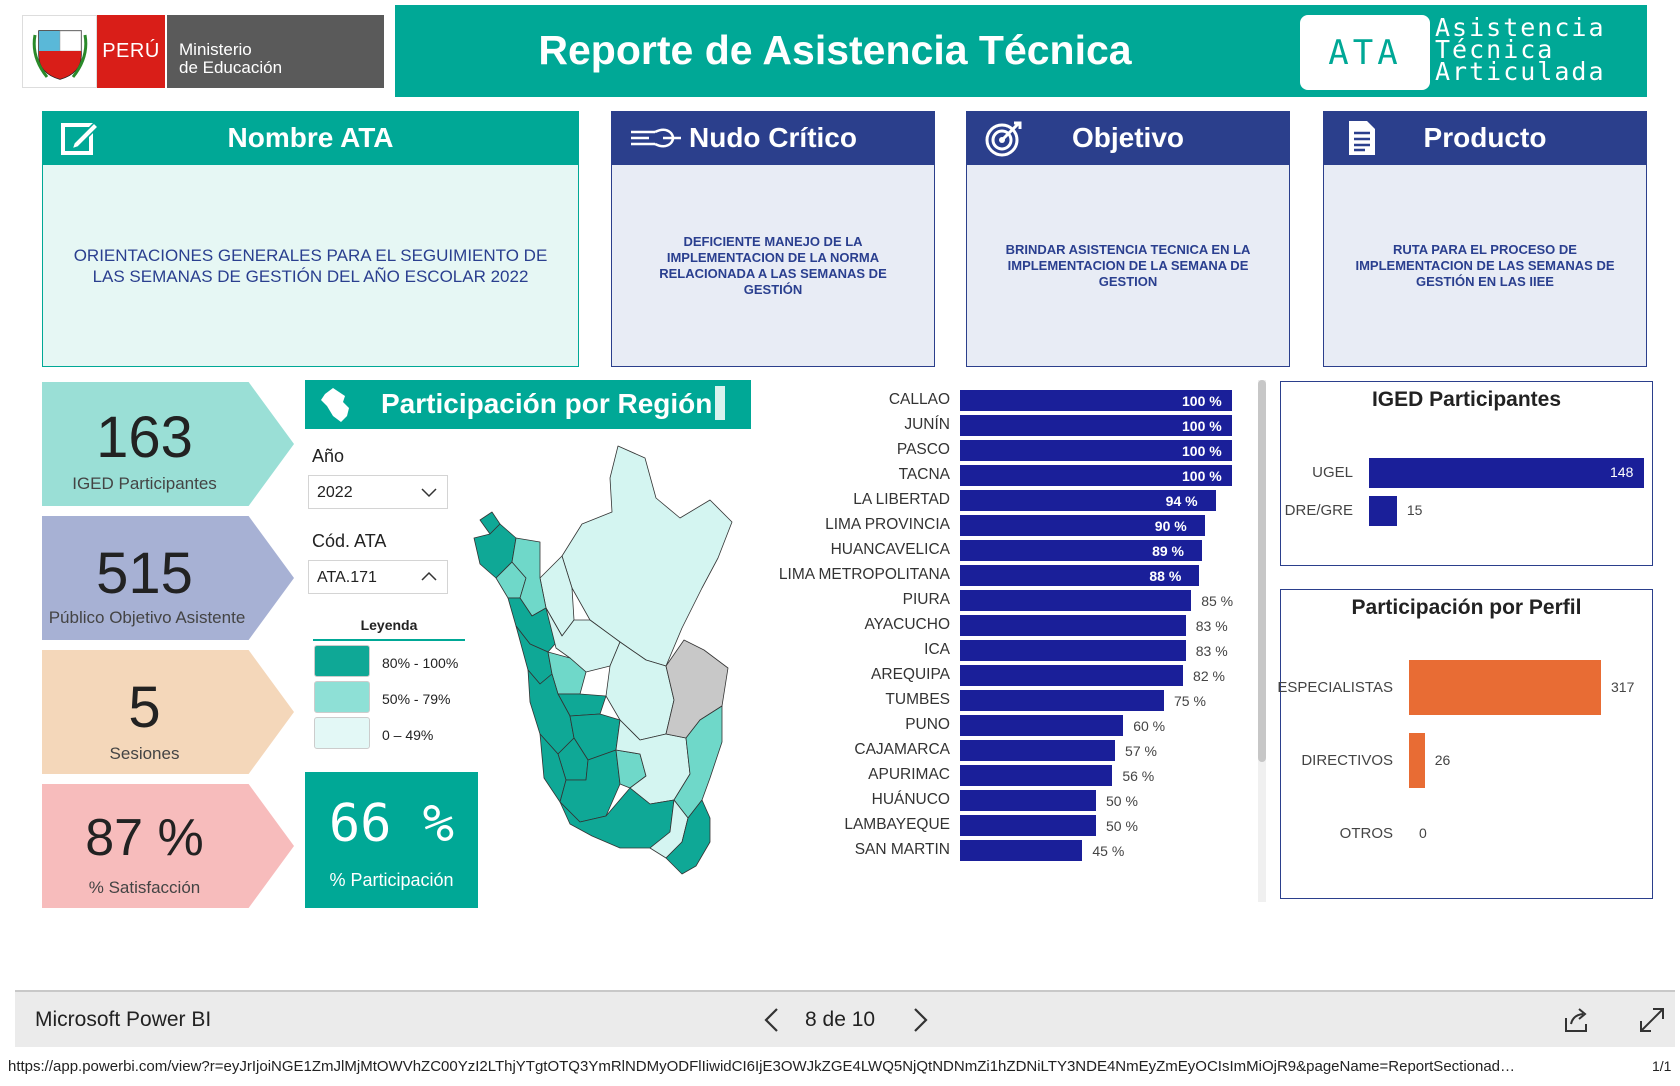 This screenshot has width=1680, height=1086. What do you see at coordinates (144, 707) in the screenshot?
I see `kpi-value: 5` at bounding box center [144, 707].